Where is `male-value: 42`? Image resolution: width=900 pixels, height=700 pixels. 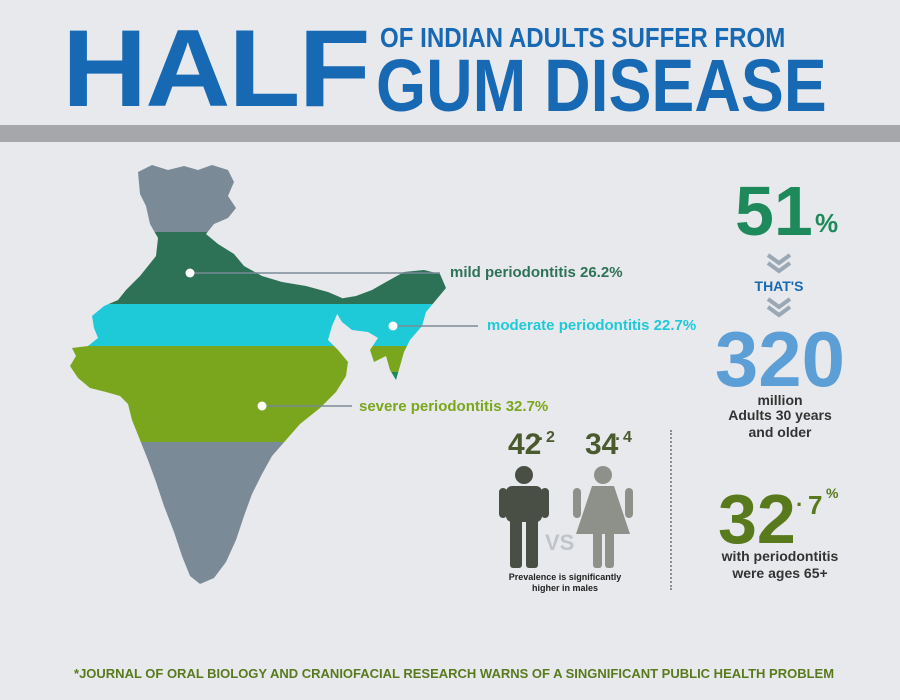
male-value: 42 is located at coordinates (525, 444).